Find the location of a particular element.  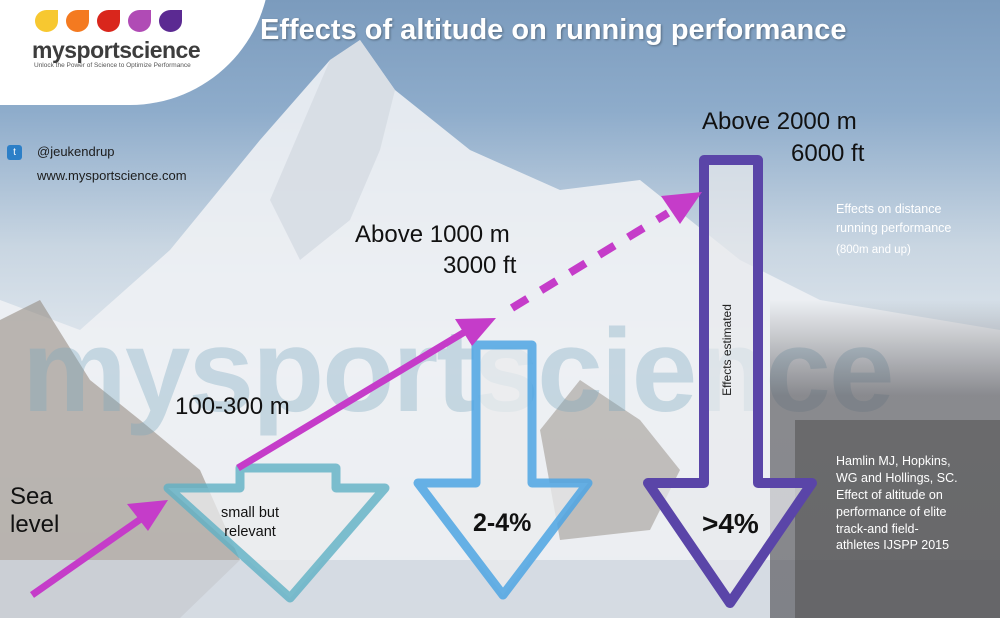

reference-line: Hamlin MJ, Hopkins, is located at coordinates (893, 461).